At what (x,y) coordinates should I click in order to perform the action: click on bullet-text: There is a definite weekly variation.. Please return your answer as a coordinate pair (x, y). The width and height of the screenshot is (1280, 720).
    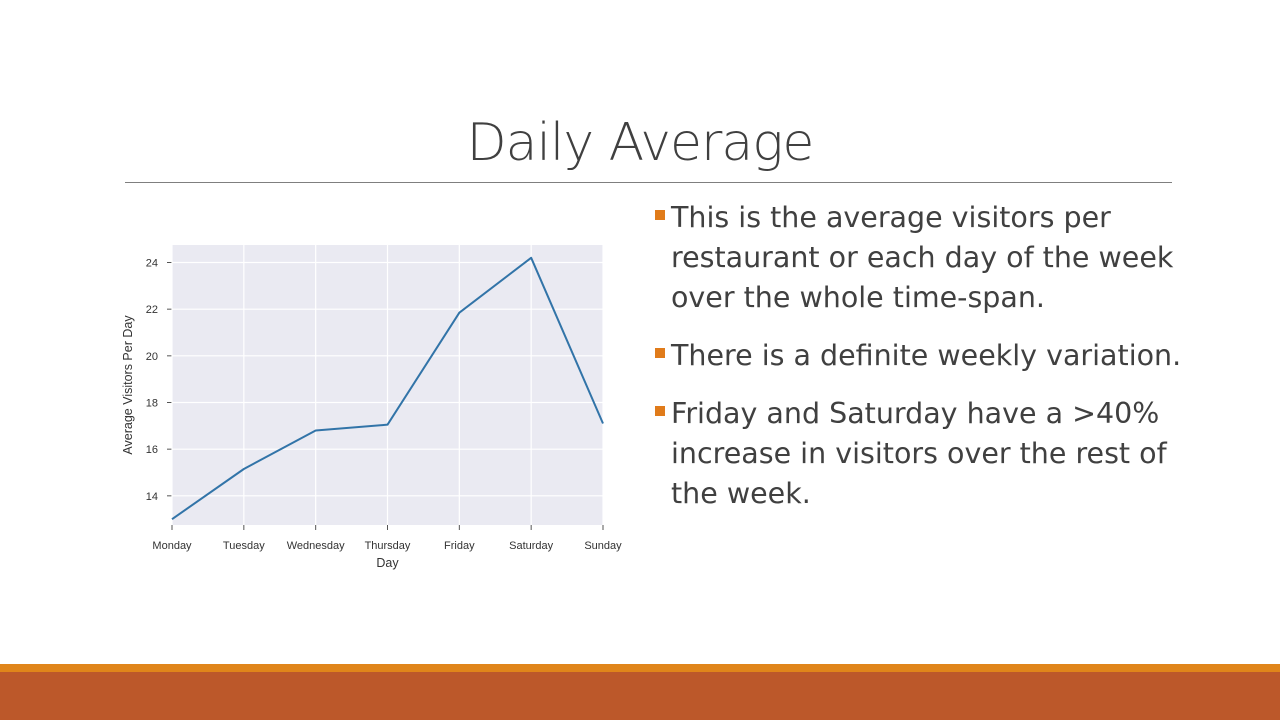
    Looking at the image, I should click on (926, 355).